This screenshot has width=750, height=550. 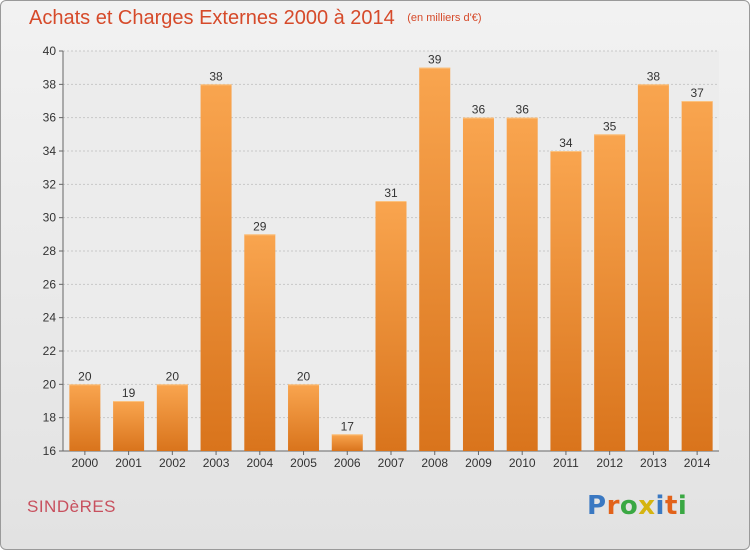 I want to click on y-tick-label: 20, so click(x=50, y=384).